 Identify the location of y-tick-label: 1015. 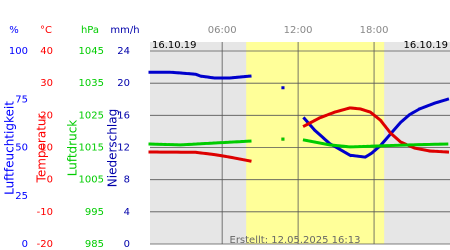
(91, 148).